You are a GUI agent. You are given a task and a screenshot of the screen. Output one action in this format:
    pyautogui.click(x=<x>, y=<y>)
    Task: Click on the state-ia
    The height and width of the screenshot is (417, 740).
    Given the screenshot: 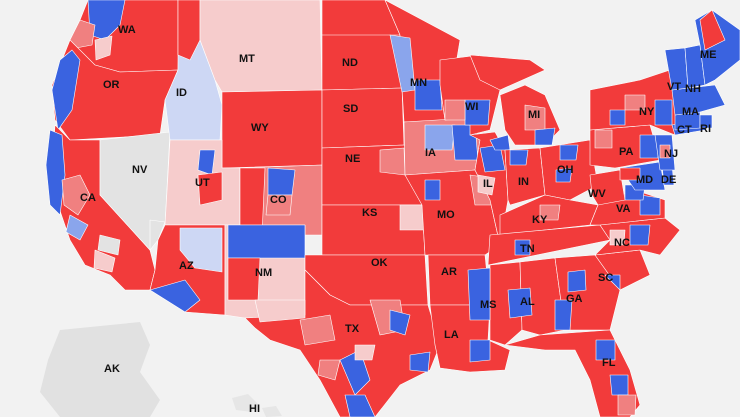 What is the action you would take?
    pyautogui.click(x=442, y=146)
    